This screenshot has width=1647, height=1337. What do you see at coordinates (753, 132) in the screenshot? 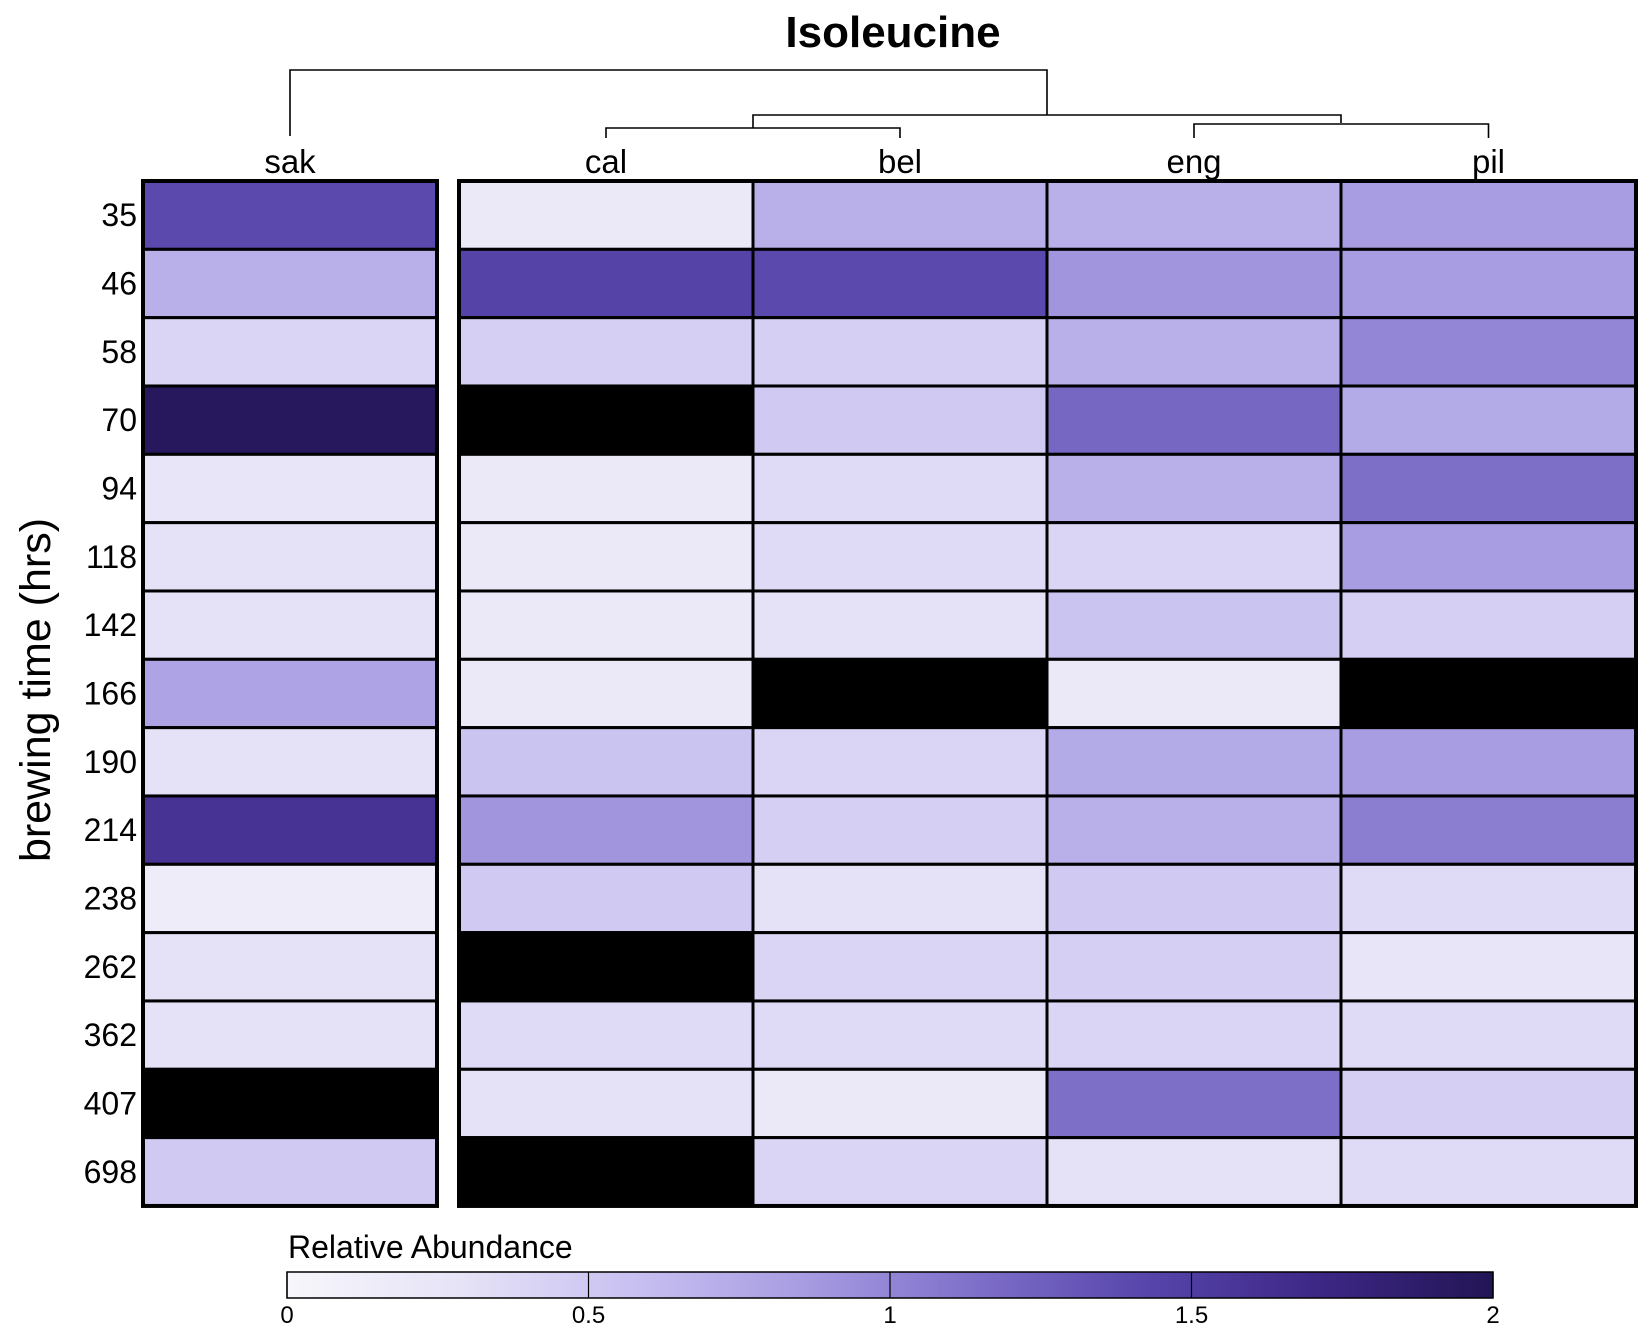
I see `dendrogram-cal-bel-link` at bounding box center [753, 132].